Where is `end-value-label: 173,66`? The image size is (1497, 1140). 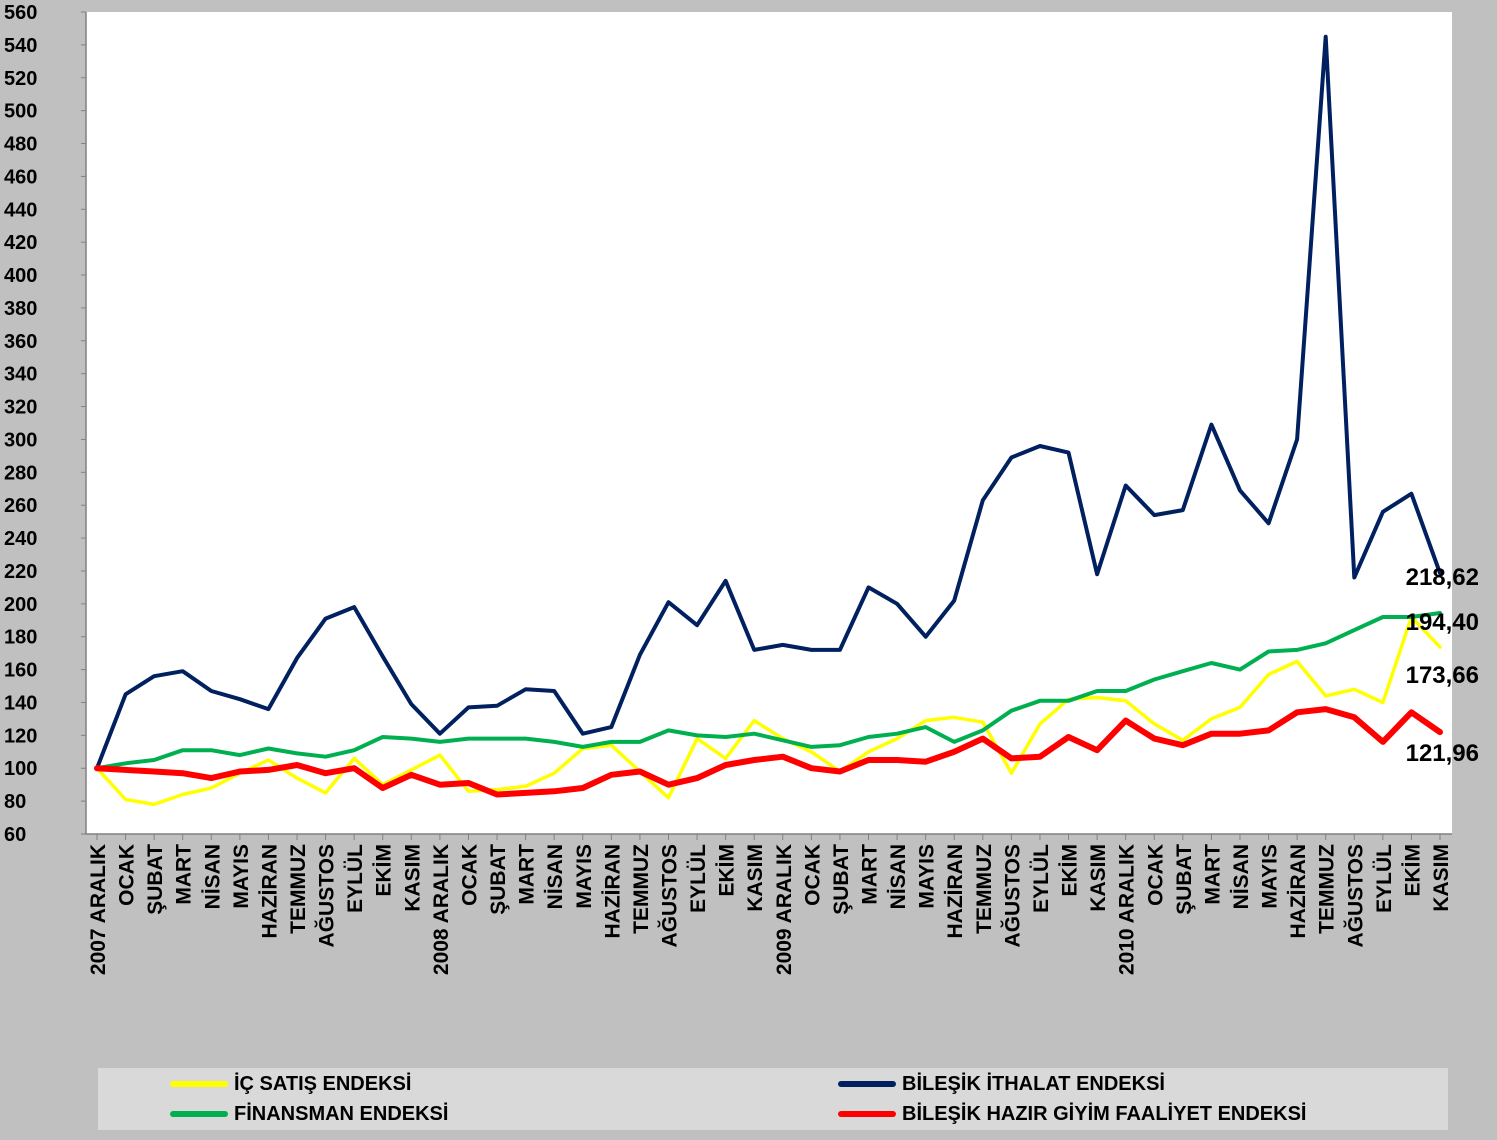 end-value-label: 173,66 is located at coordinates (1442, 675).